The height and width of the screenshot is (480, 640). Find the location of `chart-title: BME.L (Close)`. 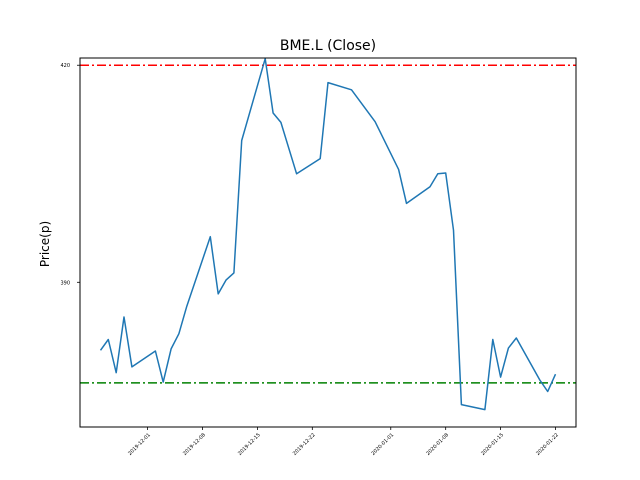

chart-title: BME.L (Close) is located at coordinates (328, 46).